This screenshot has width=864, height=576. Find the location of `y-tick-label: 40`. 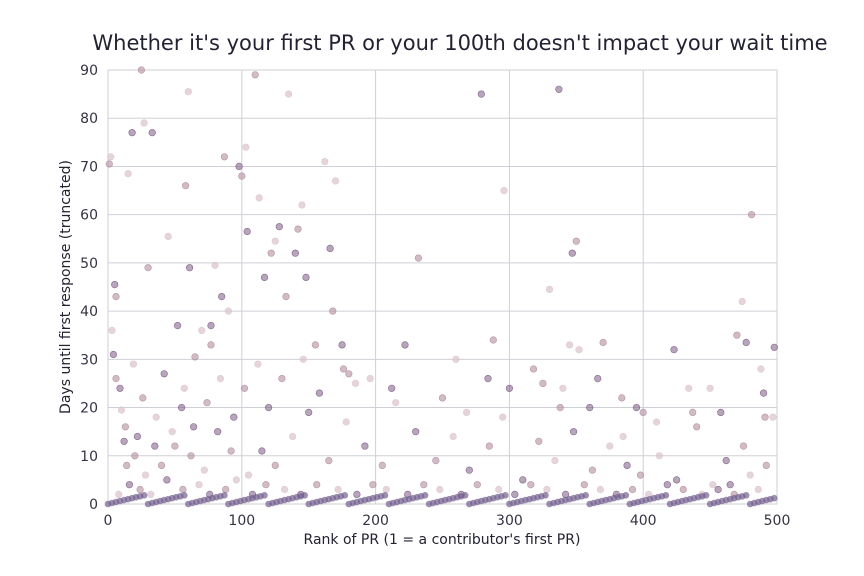

y-tick-label: 40 is located at coordinates (89, 312).